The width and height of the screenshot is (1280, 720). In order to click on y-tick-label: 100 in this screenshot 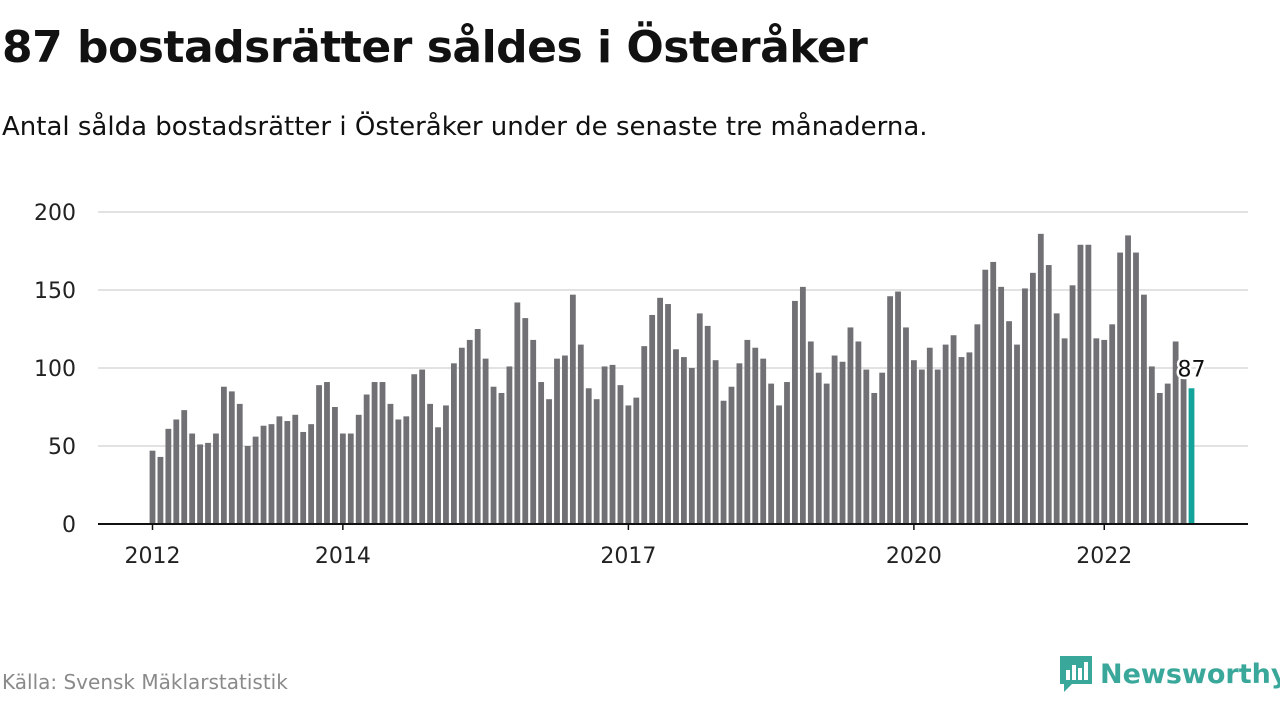, I will do `click(55, 369)`.